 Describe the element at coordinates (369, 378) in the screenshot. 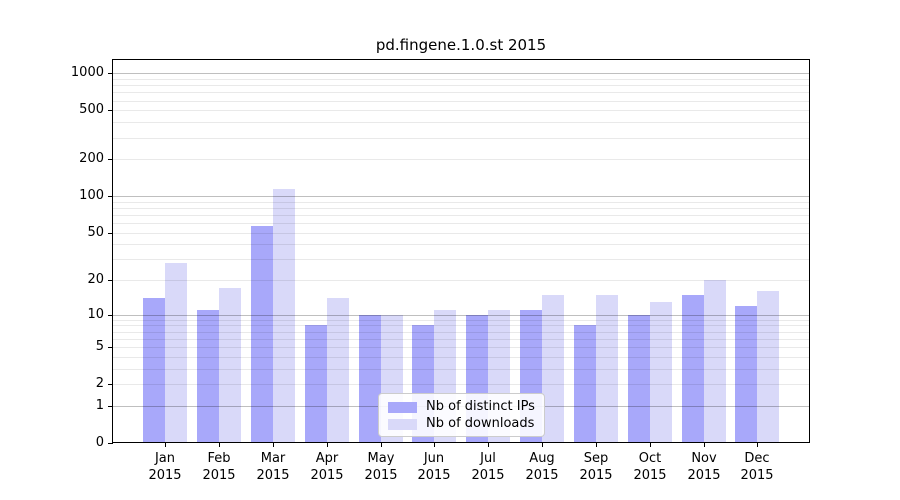

I see `bar-ips-may` at that location.